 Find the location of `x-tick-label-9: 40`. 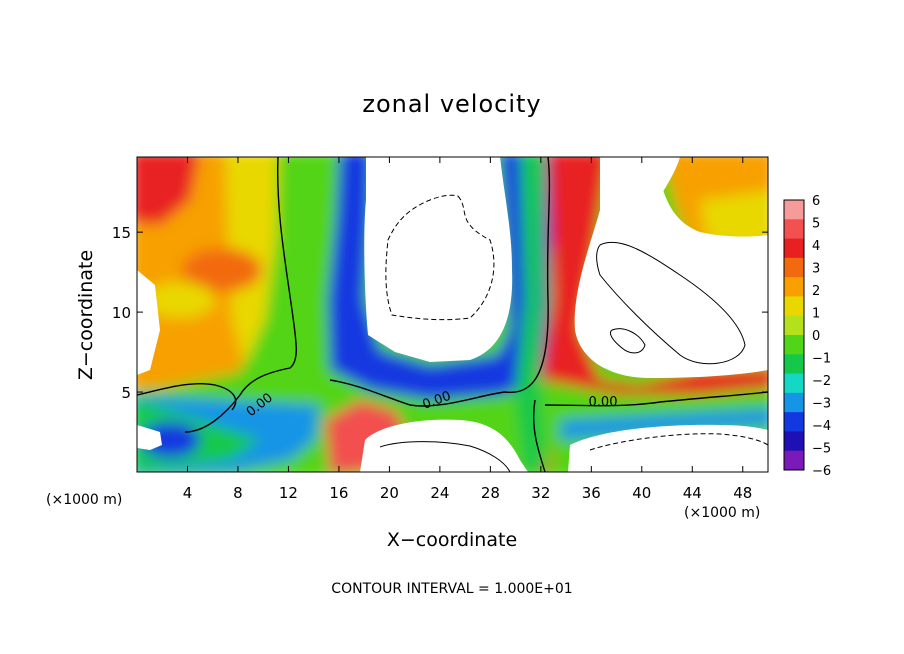

x-tick-label-9: 40 is located at coordinates (641, 493).